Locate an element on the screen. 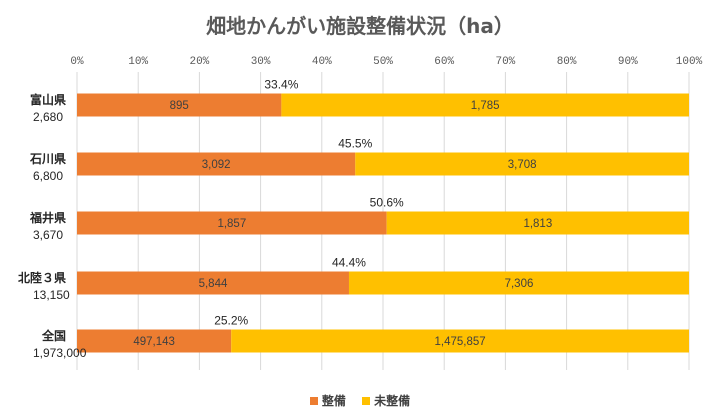  data-label-miseibi: 1,475,857 is located at coordinates (460, 342).